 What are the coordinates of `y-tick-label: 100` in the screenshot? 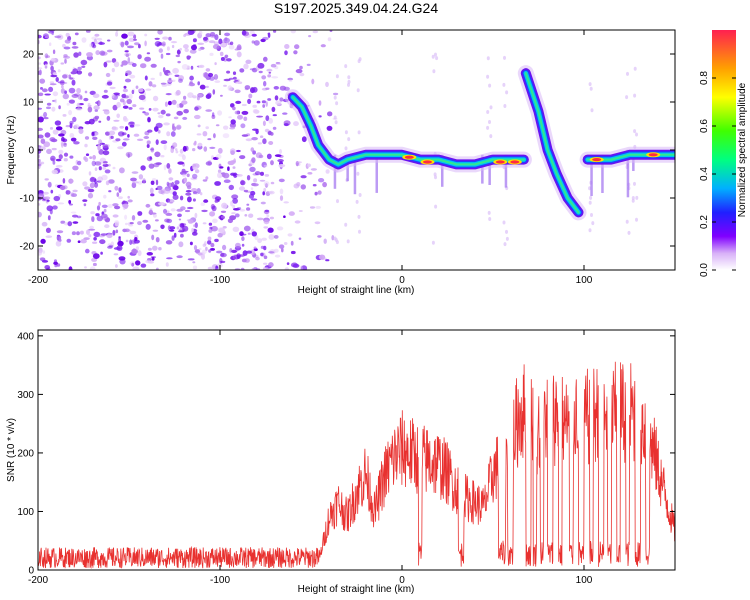 It's located at (25, 512).